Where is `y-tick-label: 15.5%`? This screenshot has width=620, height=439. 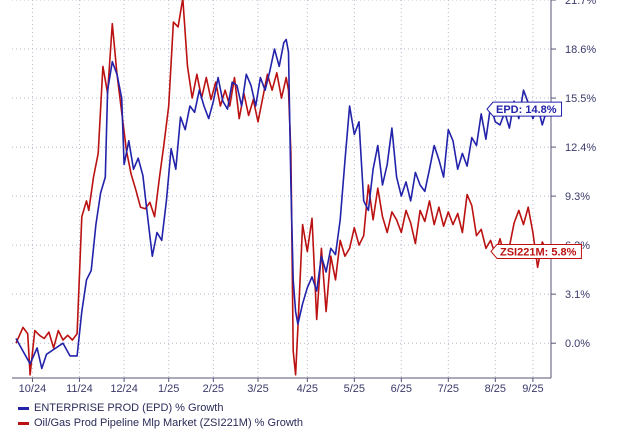
y-tick-label: 15.5% is located at coordinates (580, 99).